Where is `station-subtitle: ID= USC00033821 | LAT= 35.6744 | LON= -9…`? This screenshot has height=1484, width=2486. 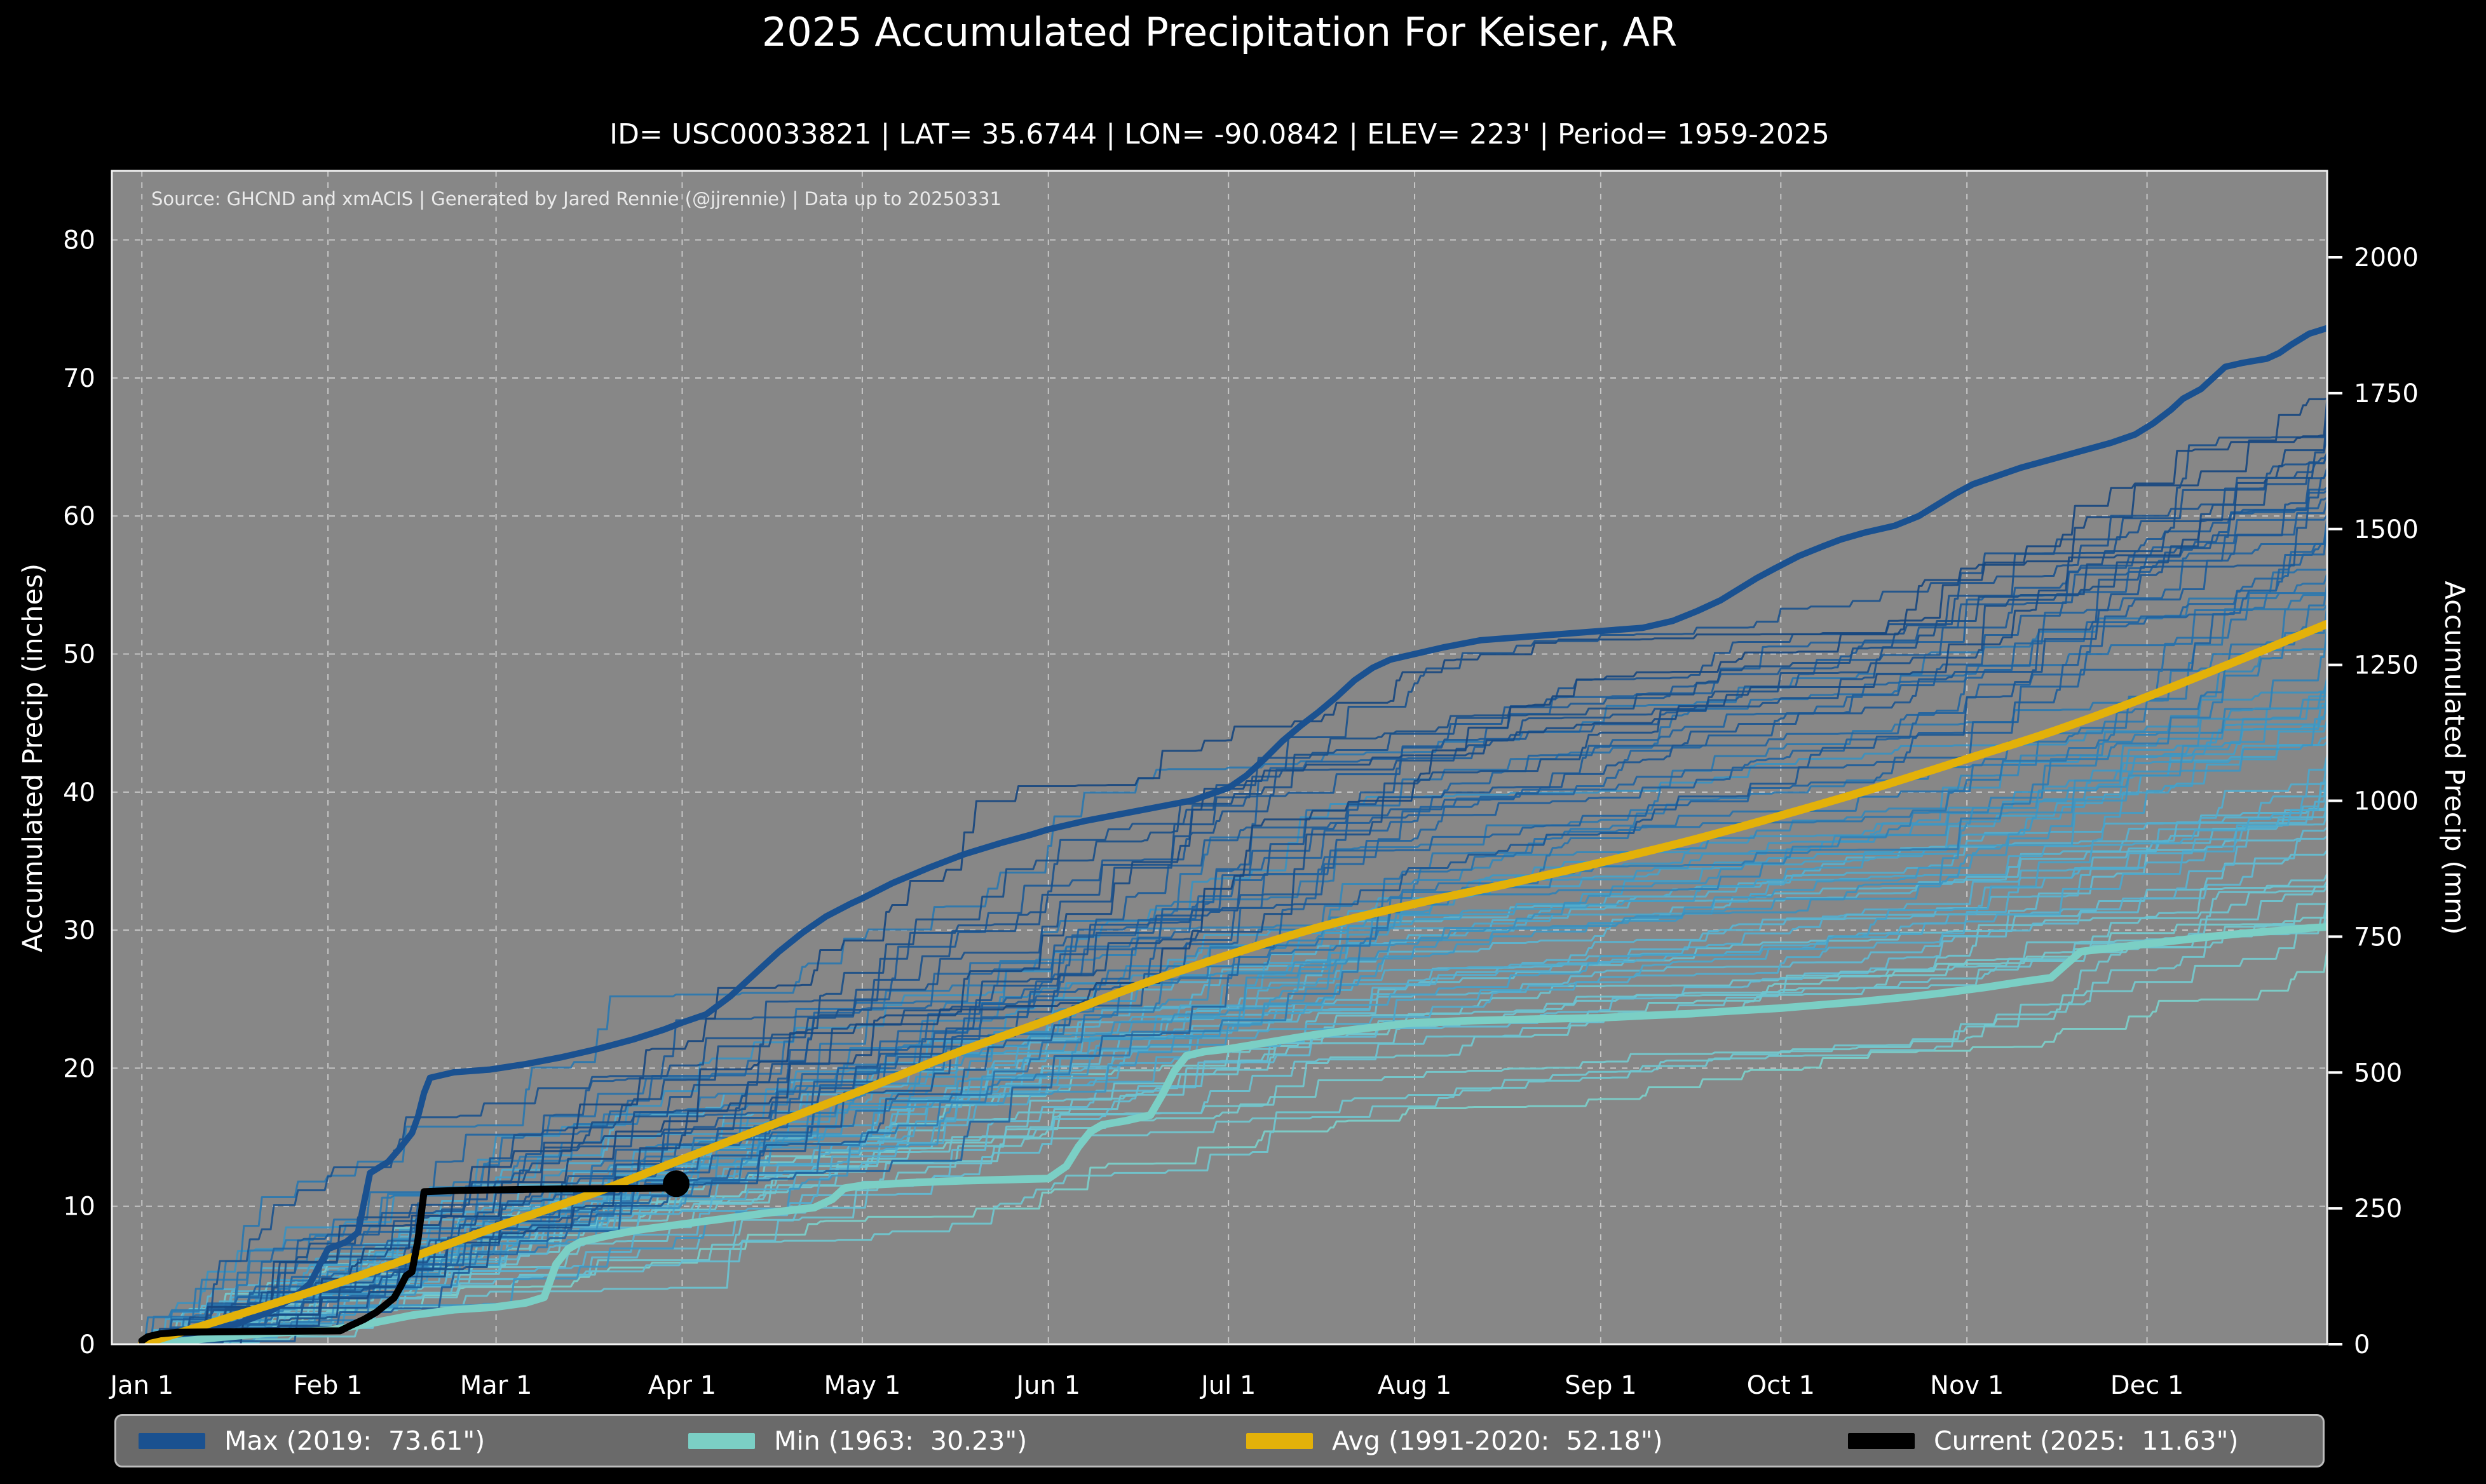
station-subtitle: ID= USC00033821 | LAT= 35.6744 | LON= -9… is located at coordinates (1219, 134).